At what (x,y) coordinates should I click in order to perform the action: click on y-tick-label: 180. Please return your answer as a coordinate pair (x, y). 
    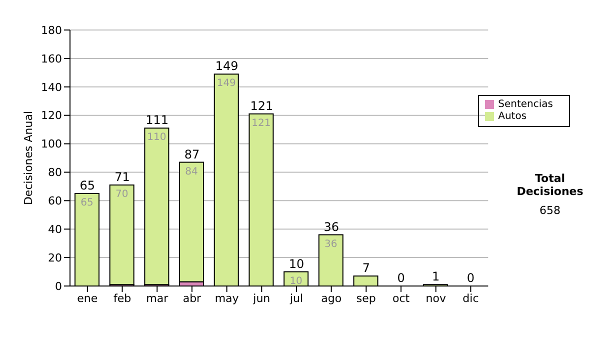
    Looking at the image, I should click on (51, 30).